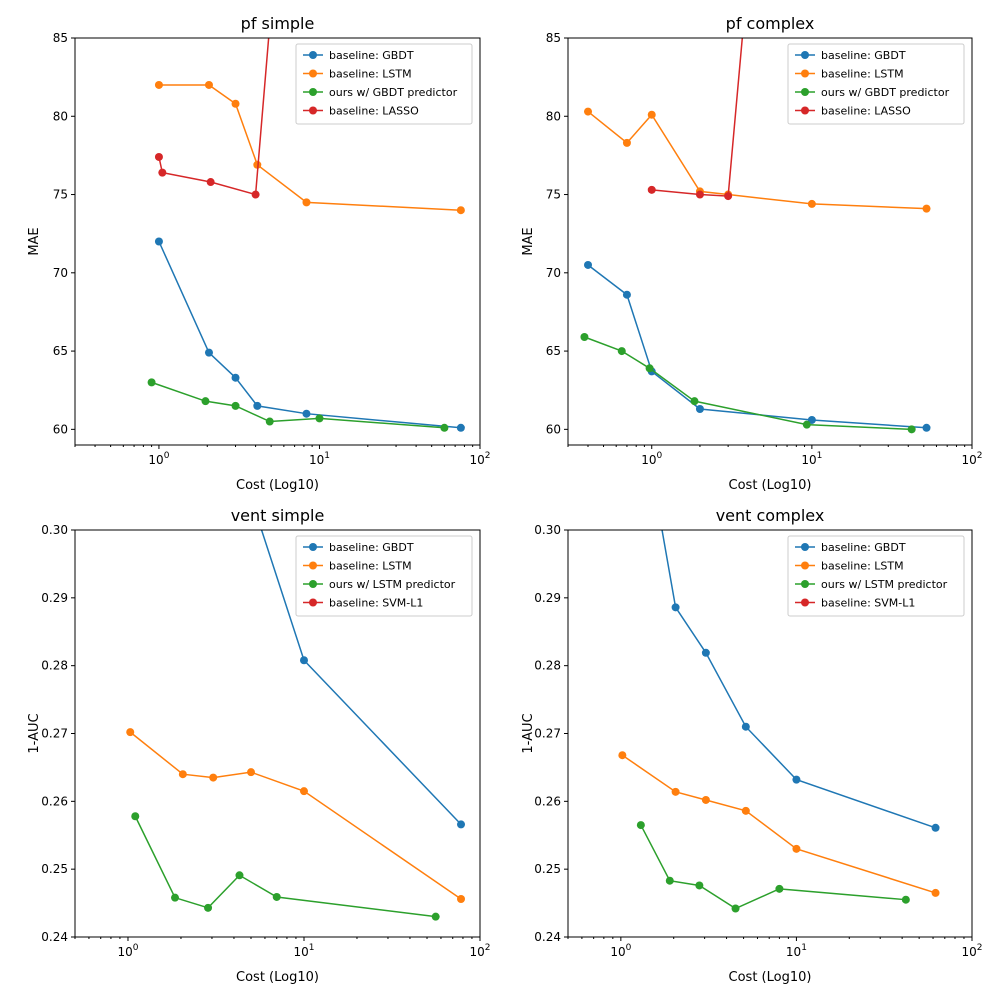 The height and width of the screenshot is (1000, 1000). What do you see at coordinates (285, 866) in the screenshot?
I see `series-ours-w-lstm-predictor` at bounding box center [285, 866].